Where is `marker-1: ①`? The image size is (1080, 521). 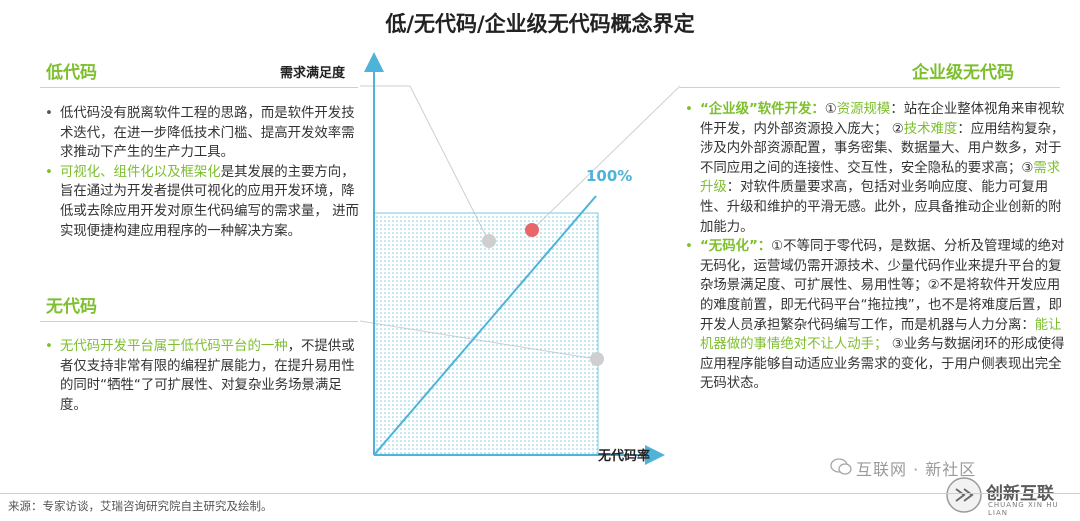 marker-1: ① is located at coordinates (830, 109).